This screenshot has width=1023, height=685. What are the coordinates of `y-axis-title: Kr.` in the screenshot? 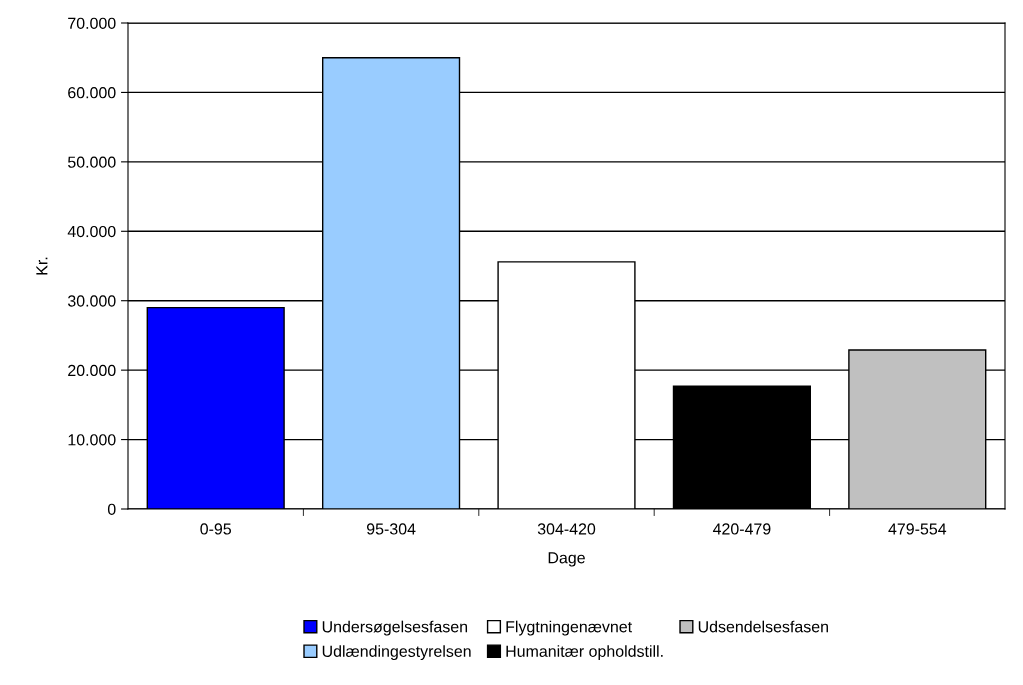 It's located at (42, 266).